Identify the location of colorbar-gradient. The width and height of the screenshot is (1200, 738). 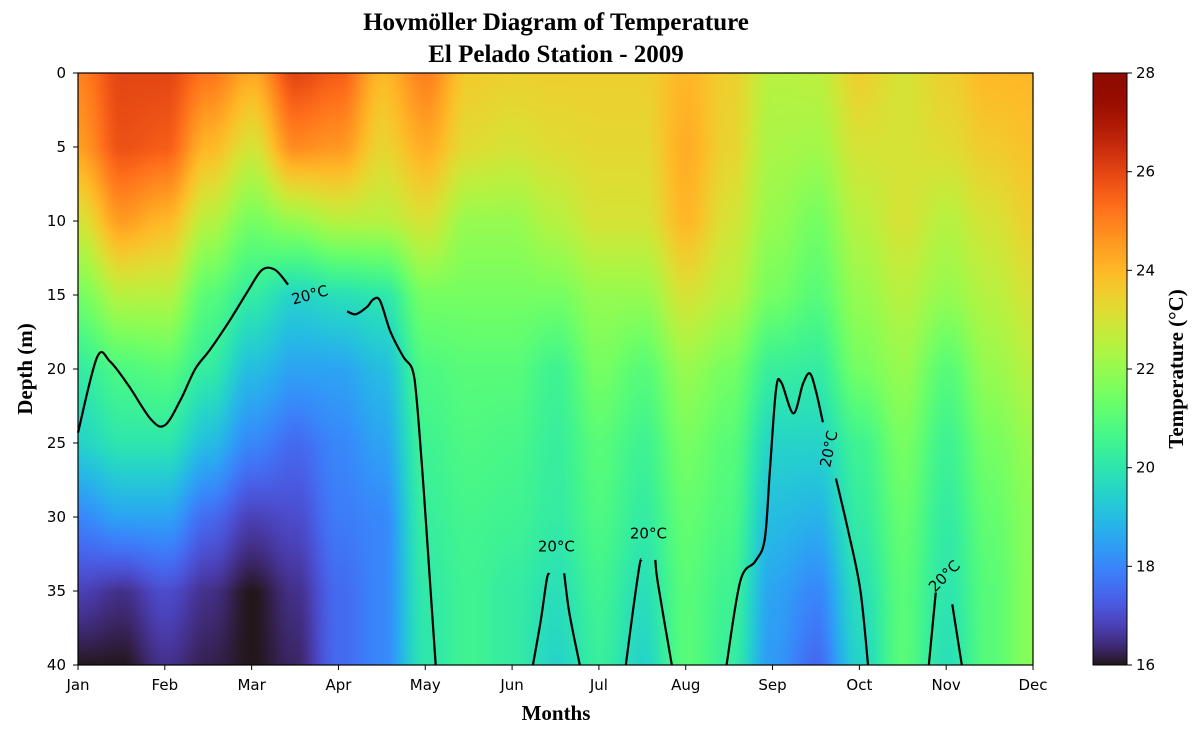
(1110, 369).